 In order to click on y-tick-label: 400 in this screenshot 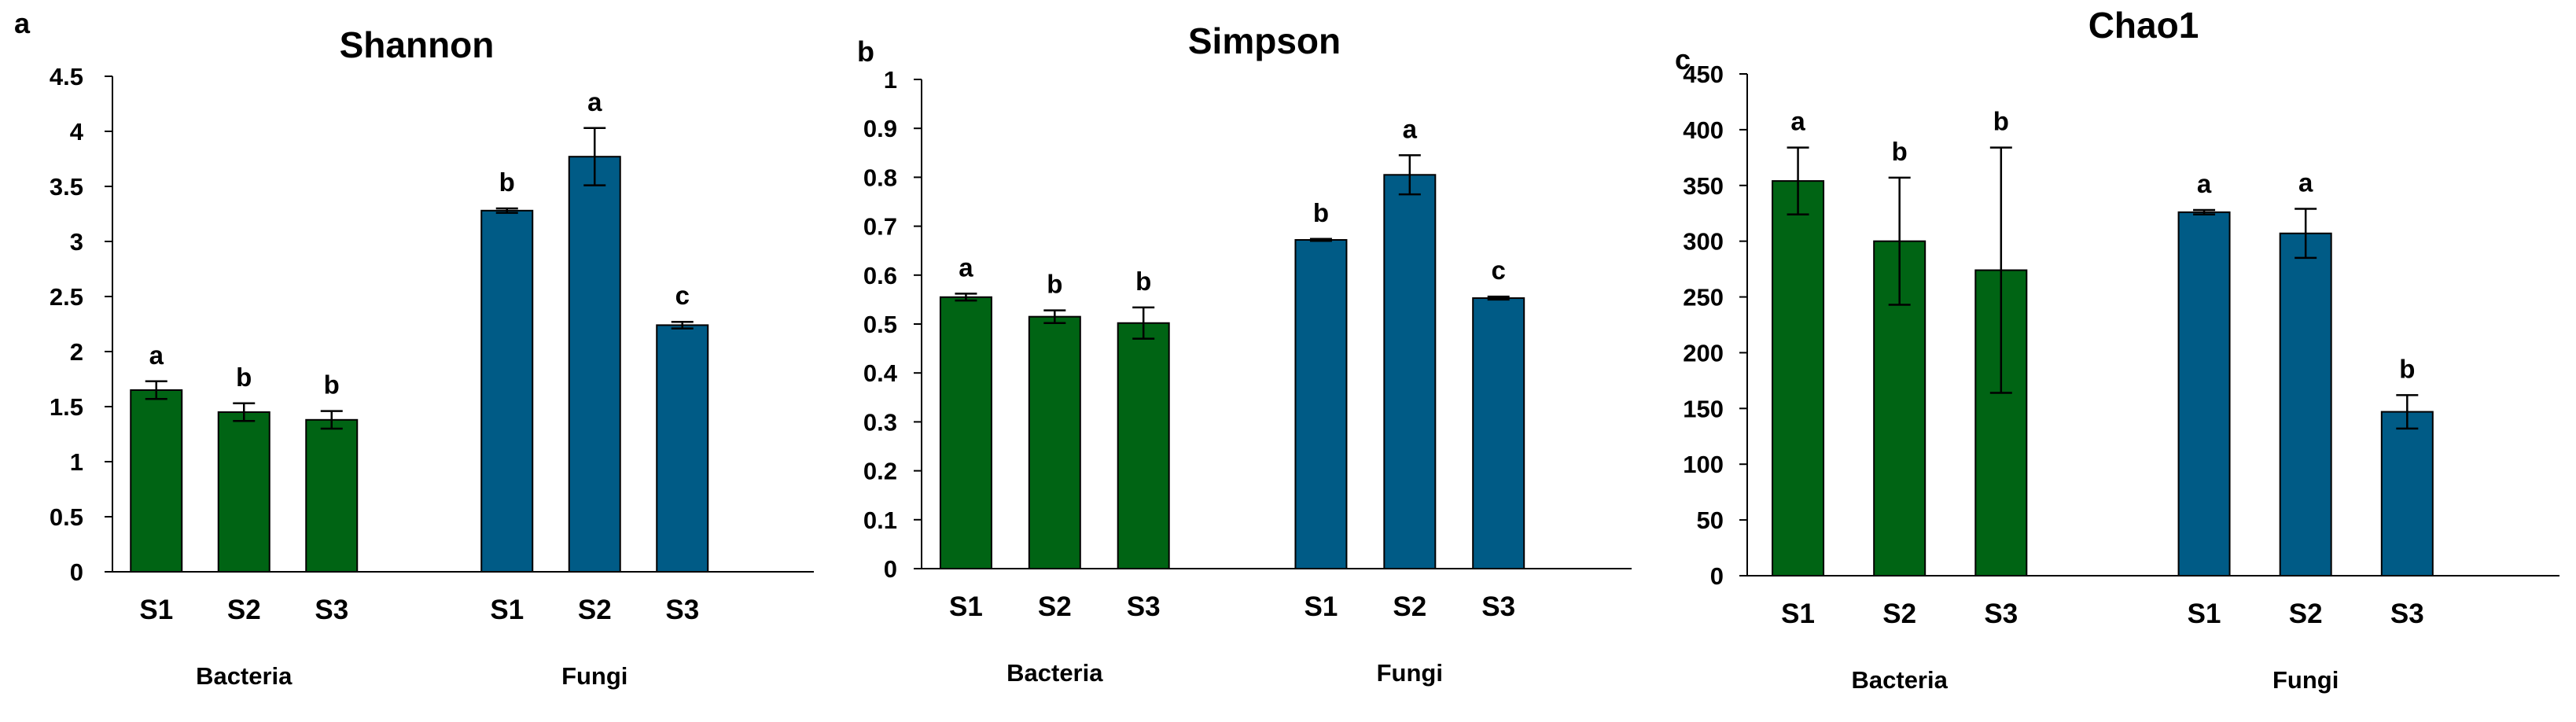, I will do `click(1704, 130)`.